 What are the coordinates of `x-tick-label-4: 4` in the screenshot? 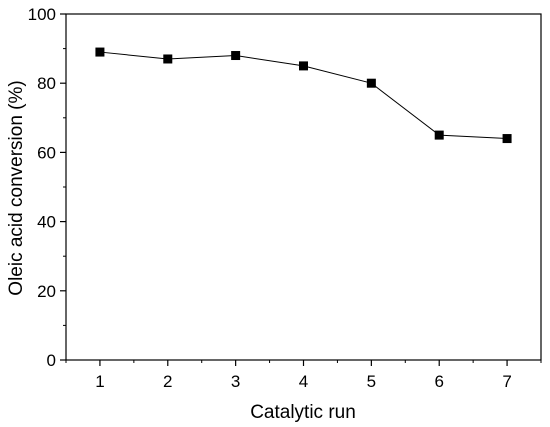 It's located at (303, 381).